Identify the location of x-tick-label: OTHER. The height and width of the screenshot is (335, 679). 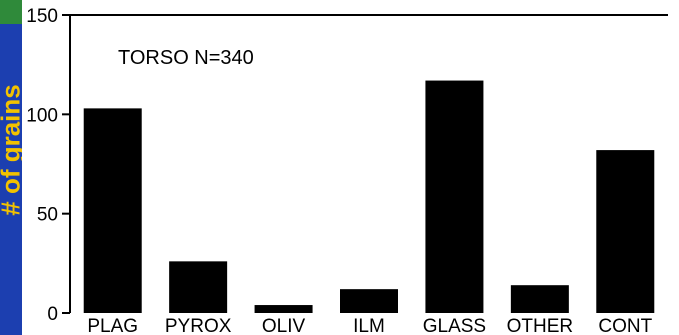
(540, 325).